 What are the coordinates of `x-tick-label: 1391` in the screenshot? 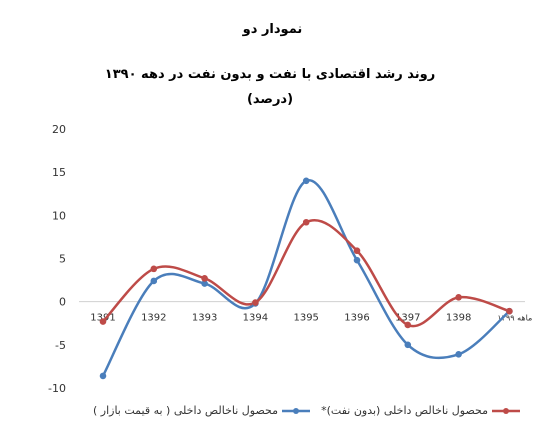 It's located at (102, 318).